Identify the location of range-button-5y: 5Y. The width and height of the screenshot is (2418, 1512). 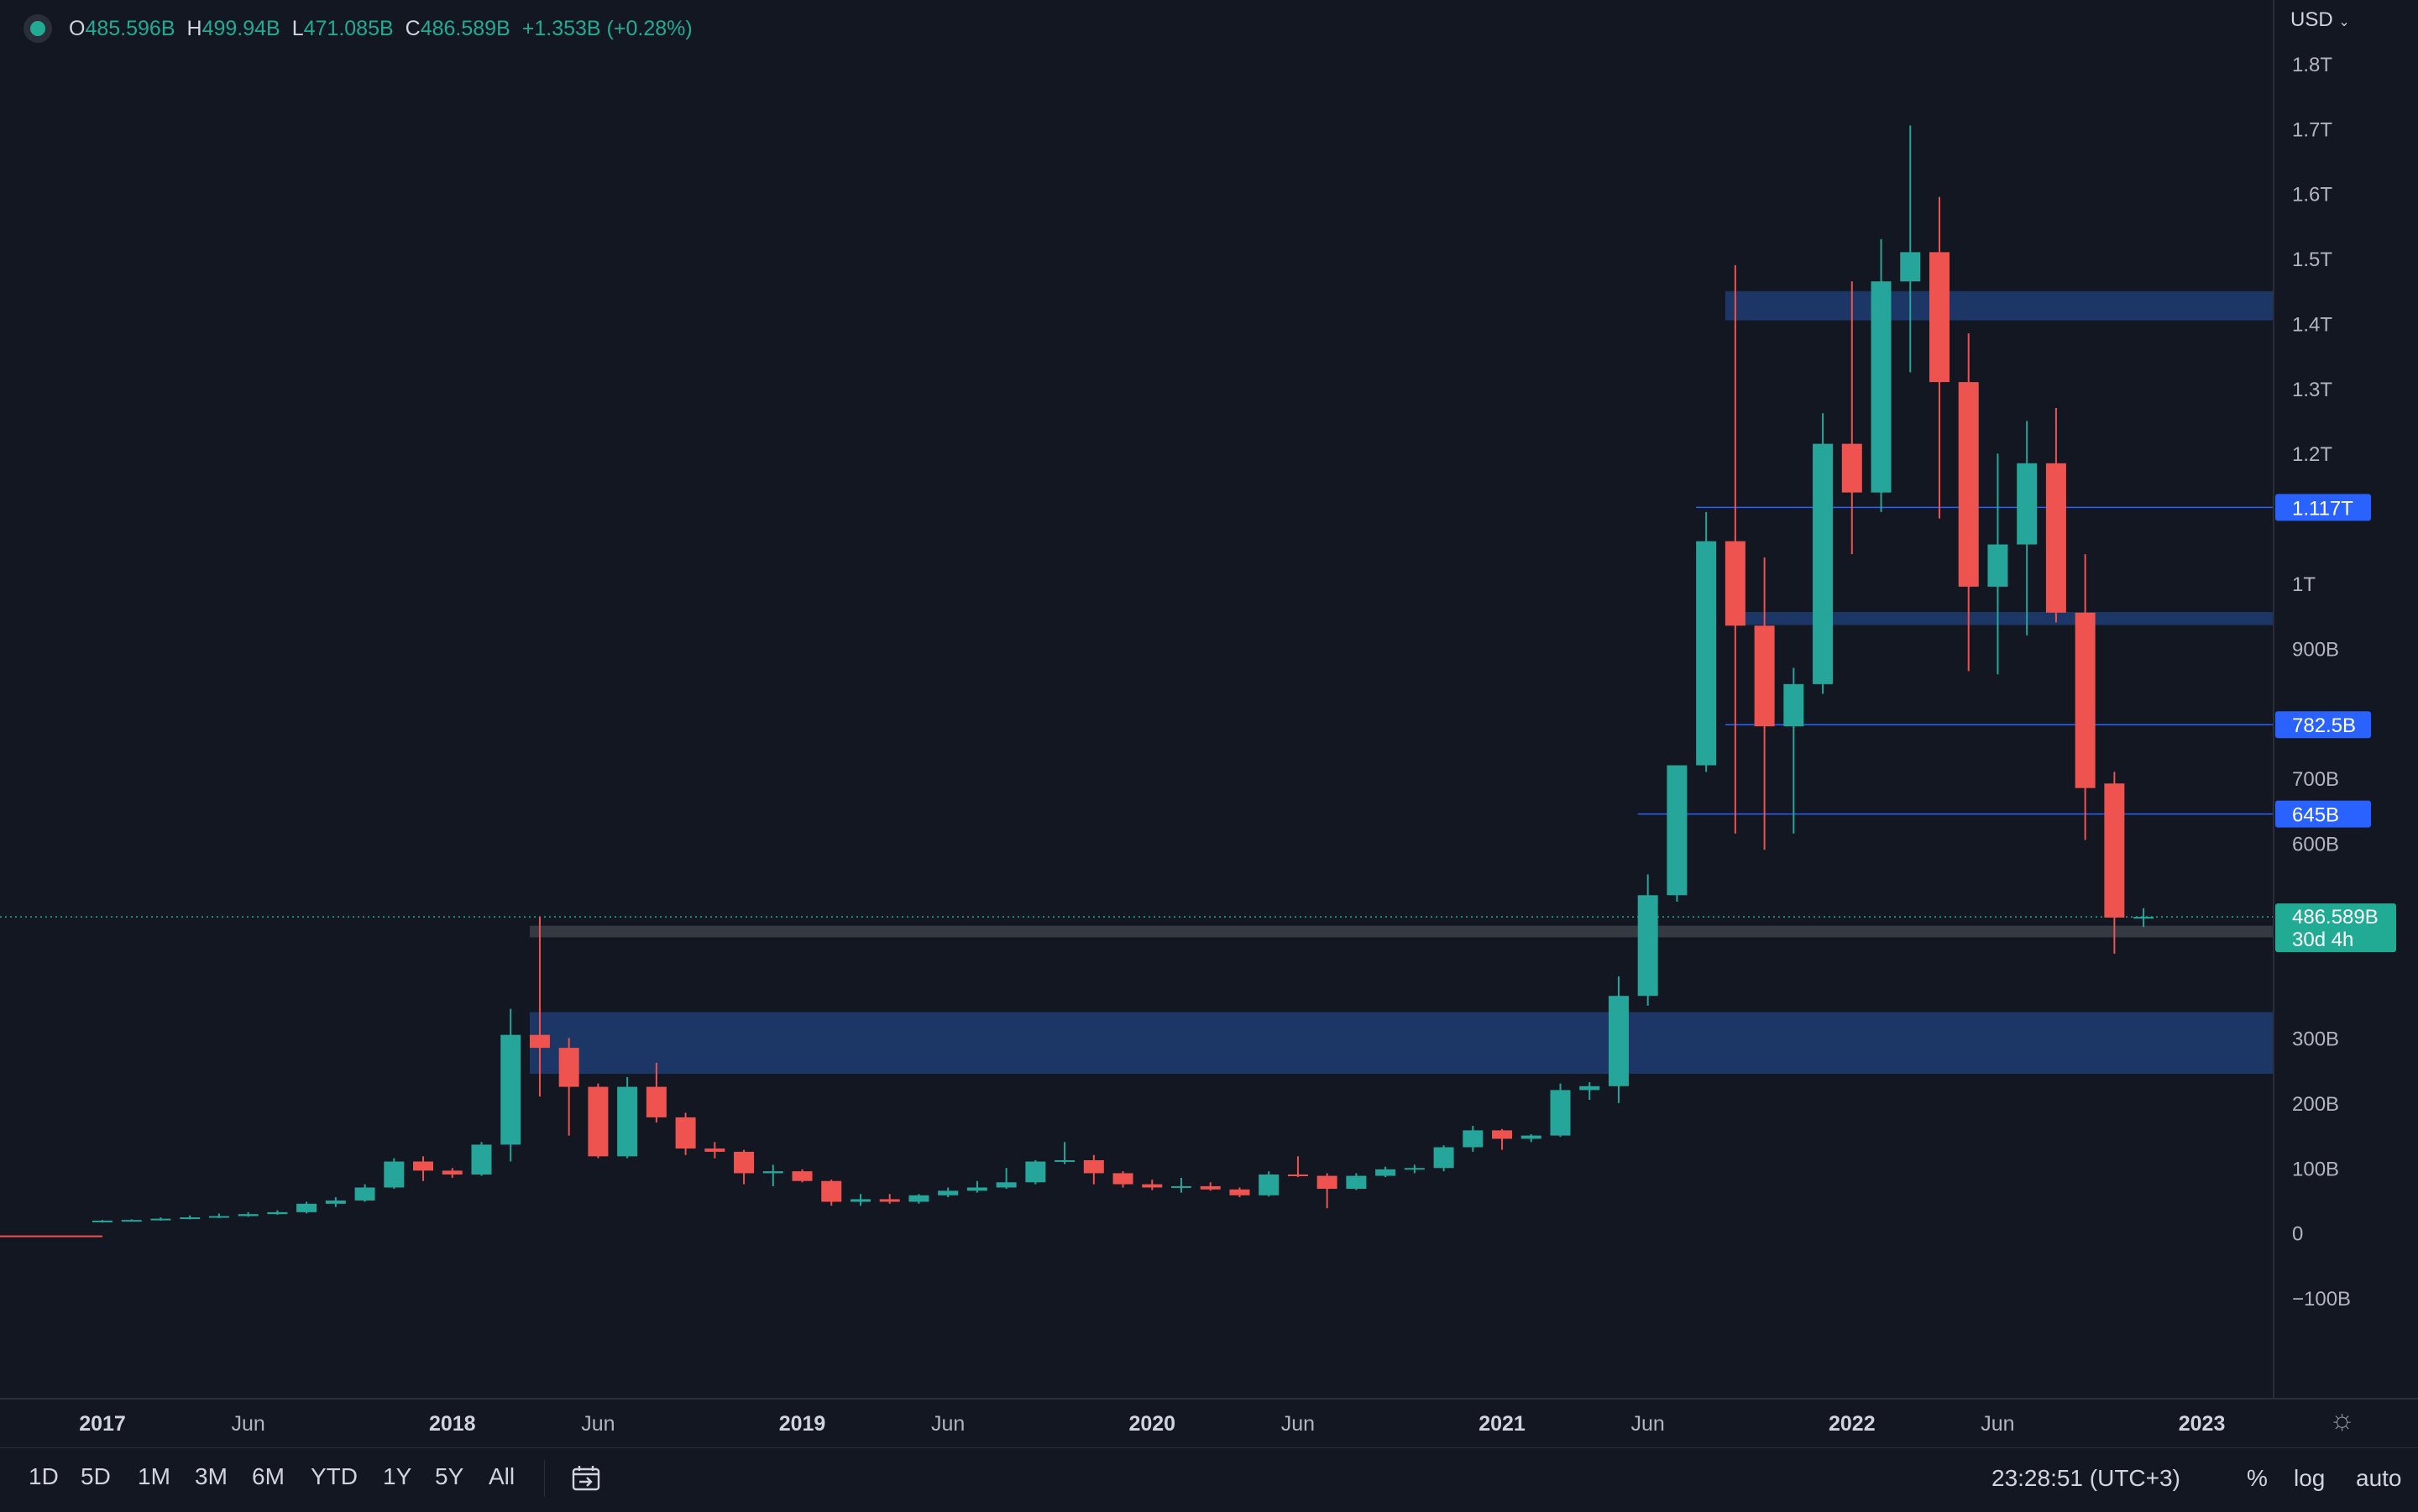
(449, 1476).